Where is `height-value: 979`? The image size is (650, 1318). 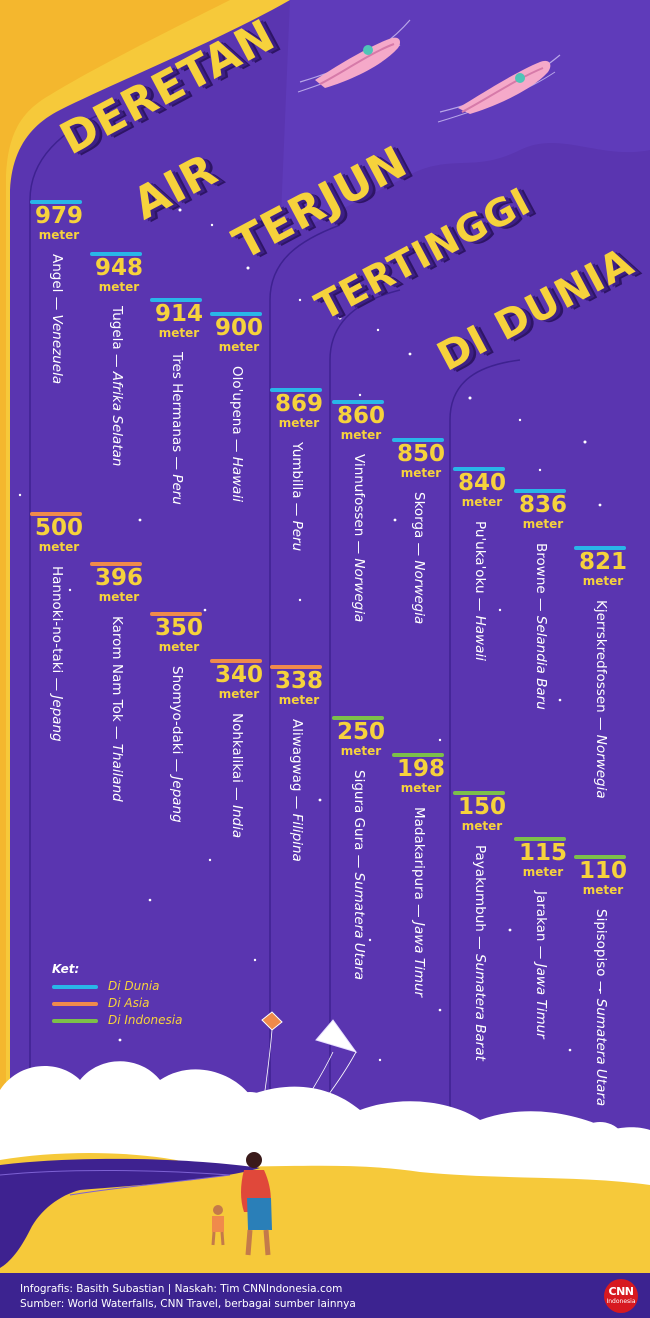 height-value: 979 is located at coordinates (58, 216).